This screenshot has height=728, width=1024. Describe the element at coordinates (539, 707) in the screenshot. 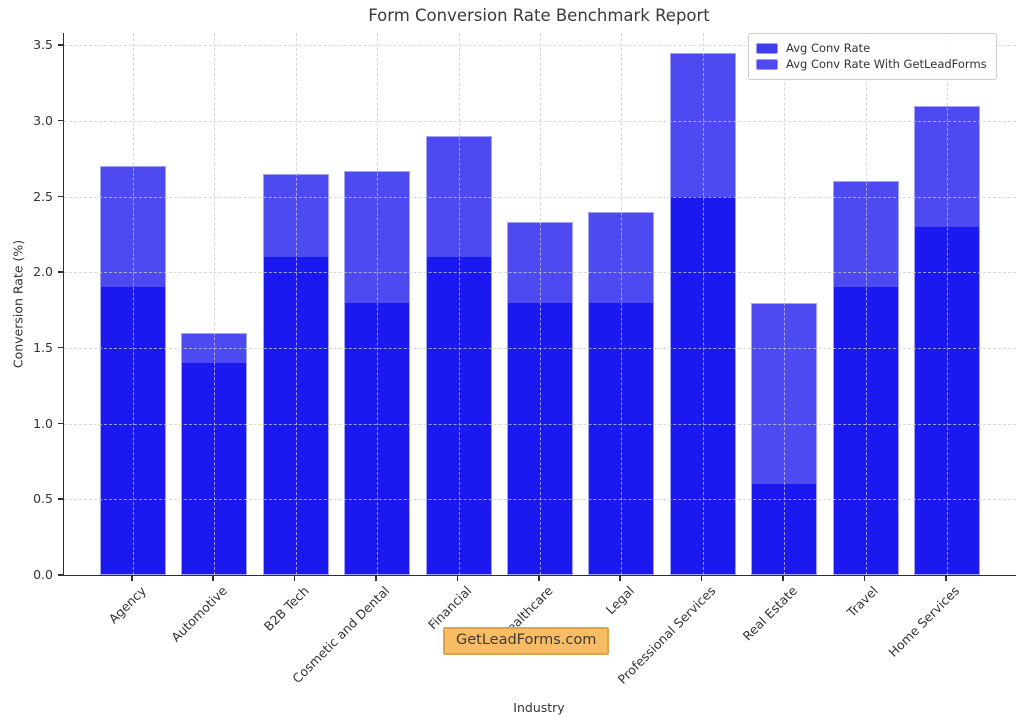

I see `x-axis-label: Industry` at that location.